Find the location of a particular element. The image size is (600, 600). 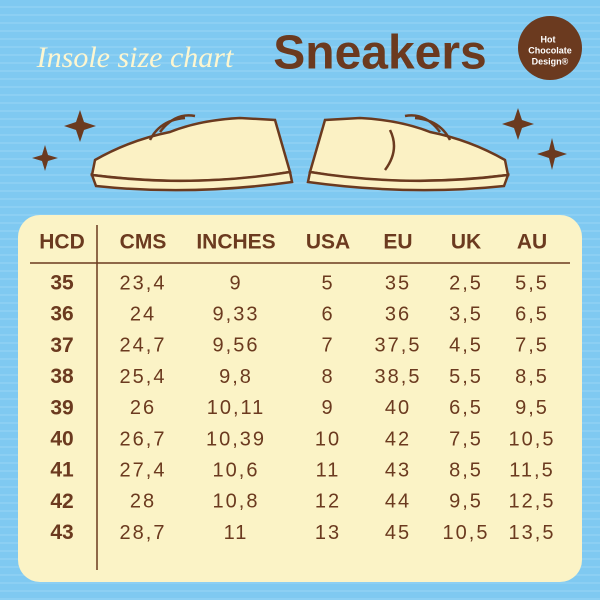

column-header: HCD is located at coordinates (62, 242).